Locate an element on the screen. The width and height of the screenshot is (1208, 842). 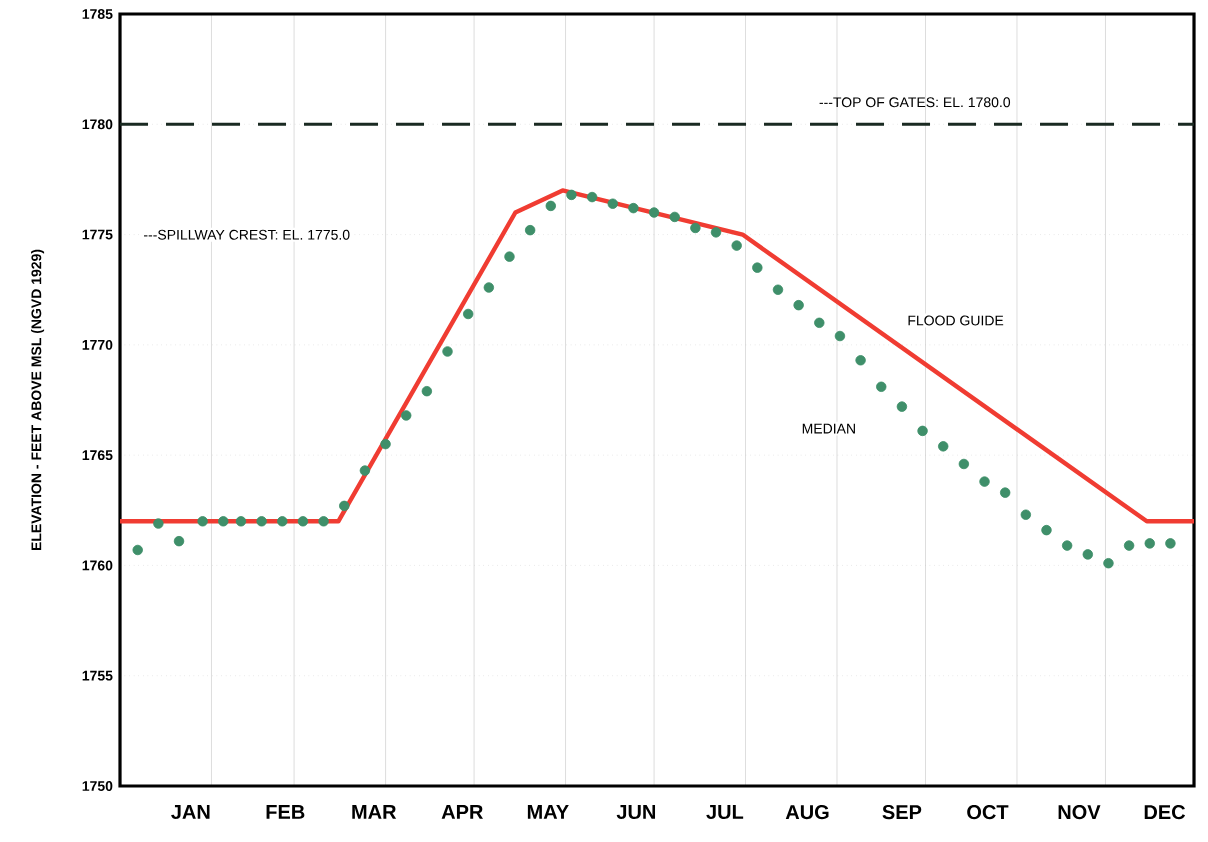
y-tick-label: 1765 is located at coordinates (97, 455).